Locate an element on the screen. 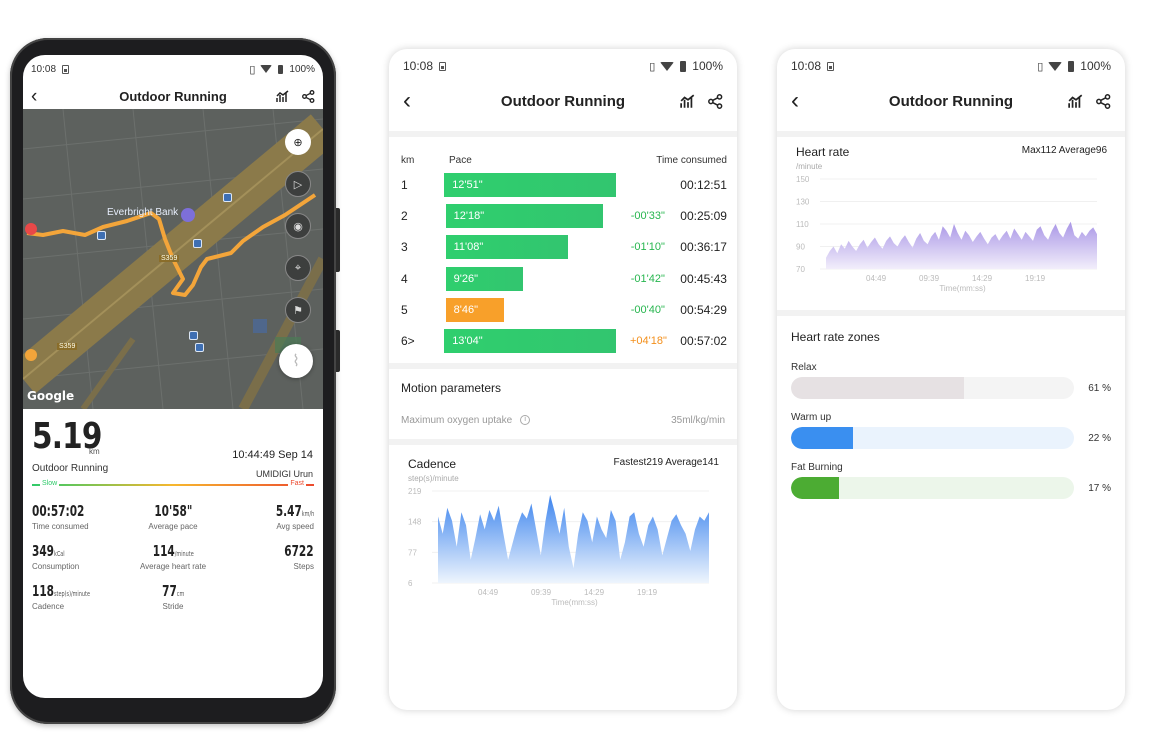 The image size is (1155, 747). status-time: 10:08 is located at coordinates (44, 69).